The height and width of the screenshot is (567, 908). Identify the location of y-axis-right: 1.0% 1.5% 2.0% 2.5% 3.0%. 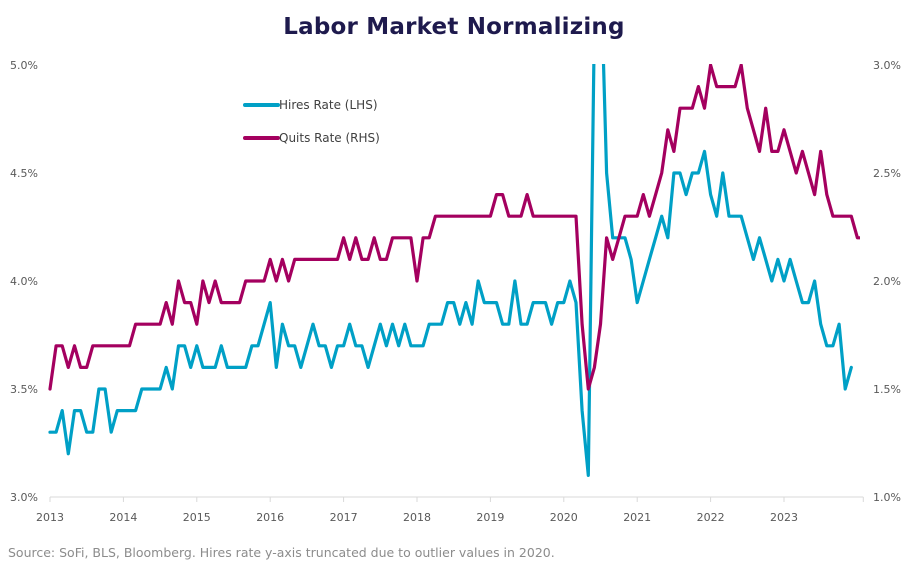
(887, 281).